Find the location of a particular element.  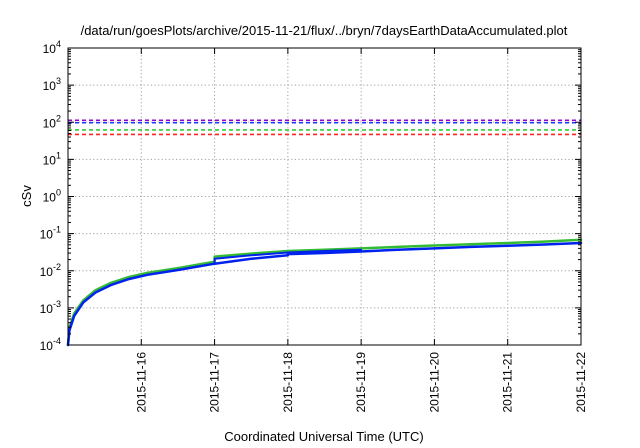

x-tick-label: 2015-11-17 is located at coordinates (215, 382).